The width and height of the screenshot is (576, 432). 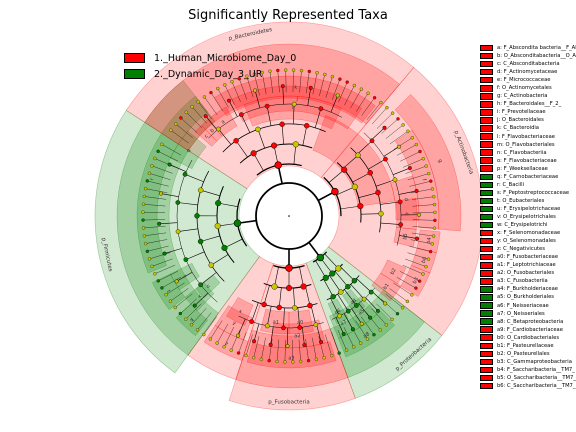 What do you see at coordinates (275, 121) in the screenshot?
I see `clade-arc-branch` at bounding box center [275, 121].